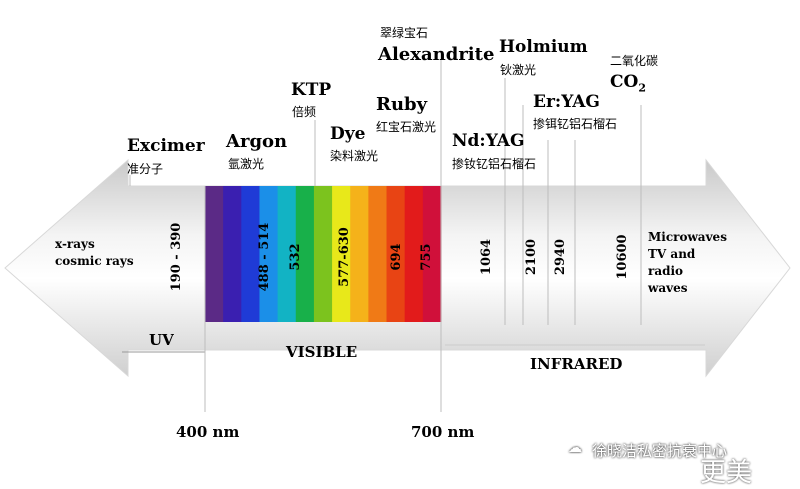 This screenshot has height=489, width=800. What do you see at coordinates (486, 257) in the screenshot?
I see `ndyag-wavelength: 1064` at bounding box center [486, 257].